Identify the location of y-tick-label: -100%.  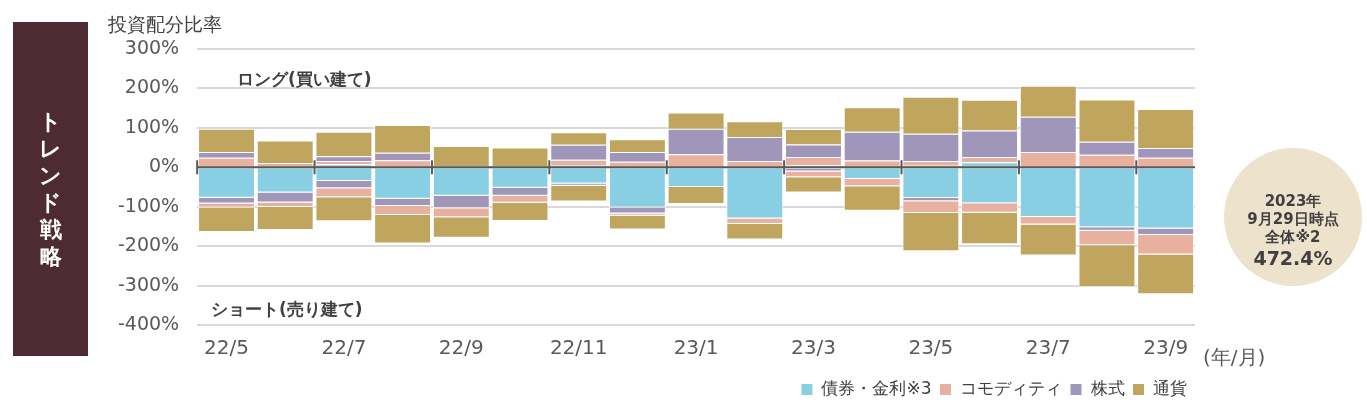
(148, 204).